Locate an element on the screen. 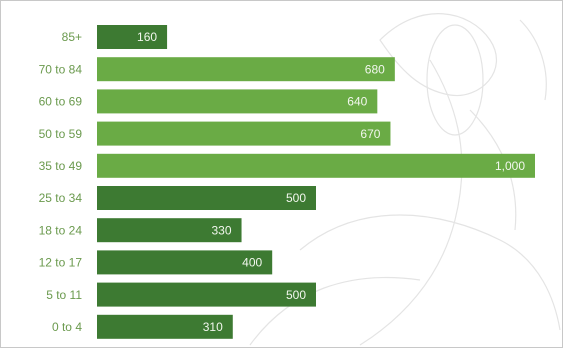 The height and width of the screenshot is (348, 563). category-label: 0 to 4 is located at coordinates (67, 327).